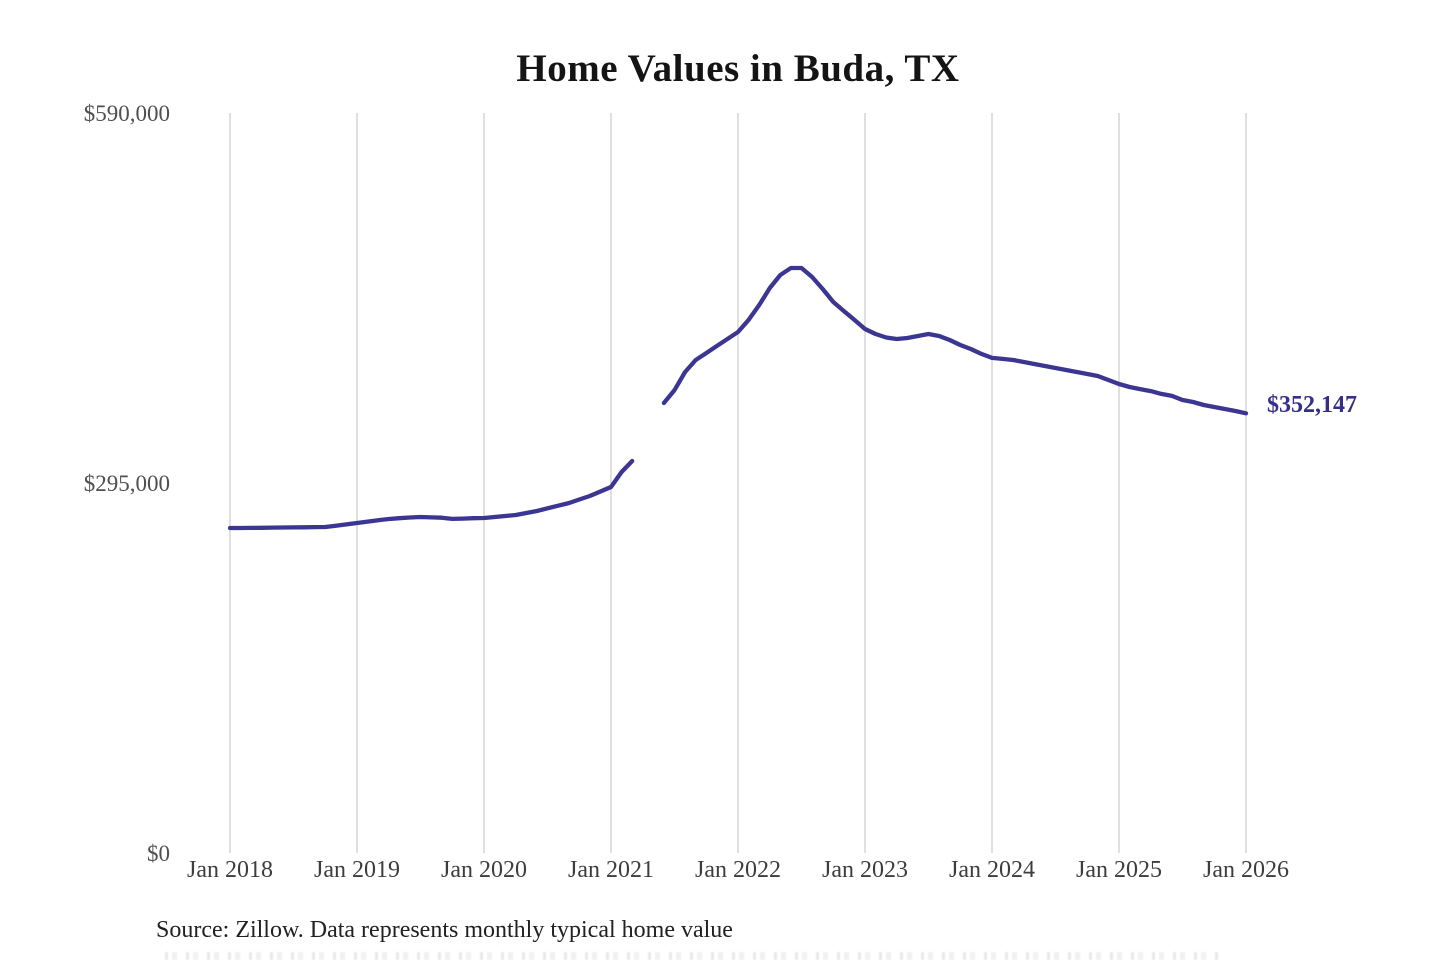 The width and height of the screenshot is (1440, 960). Describe the element at coordinates (126, 483) in the screenshot. I see `y-axis-tick-label: $295,000` at that location.